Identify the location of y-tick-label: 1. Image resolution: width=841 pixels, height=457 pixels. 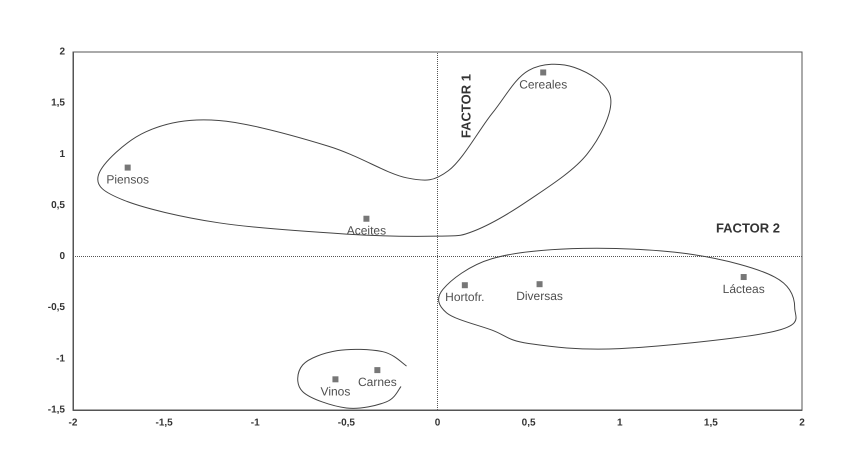
(62, 154).